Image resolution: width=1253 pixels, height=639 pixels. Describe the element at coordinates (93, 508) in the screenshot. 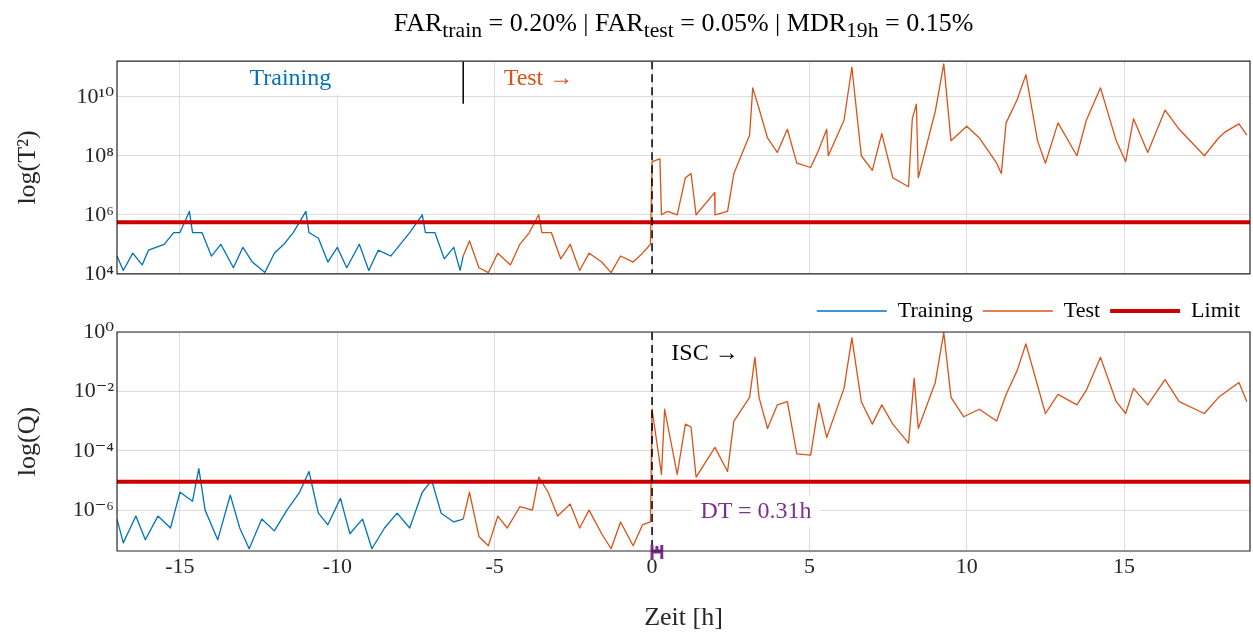

I see `y-tick-label: 10⁻⁶` at that location.